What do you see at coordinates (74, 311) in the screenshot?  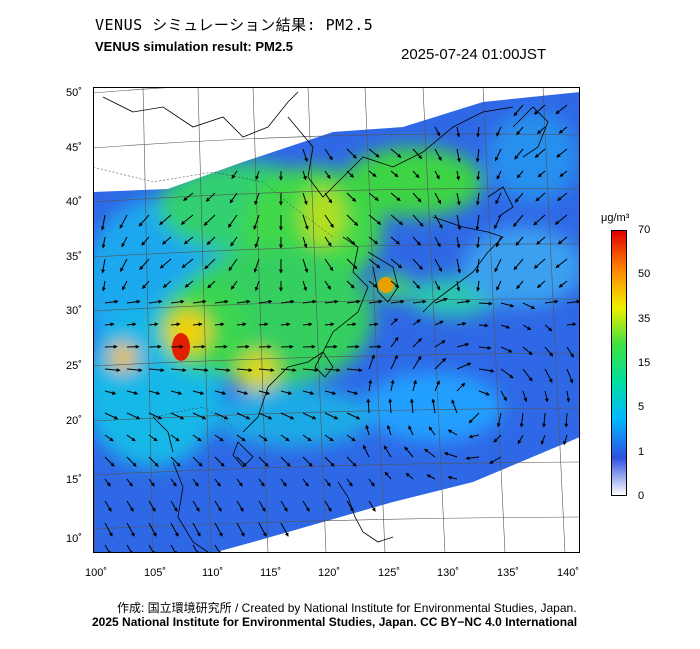 I see `lat-label-30: 30˚` at bounding box center [74, 311].